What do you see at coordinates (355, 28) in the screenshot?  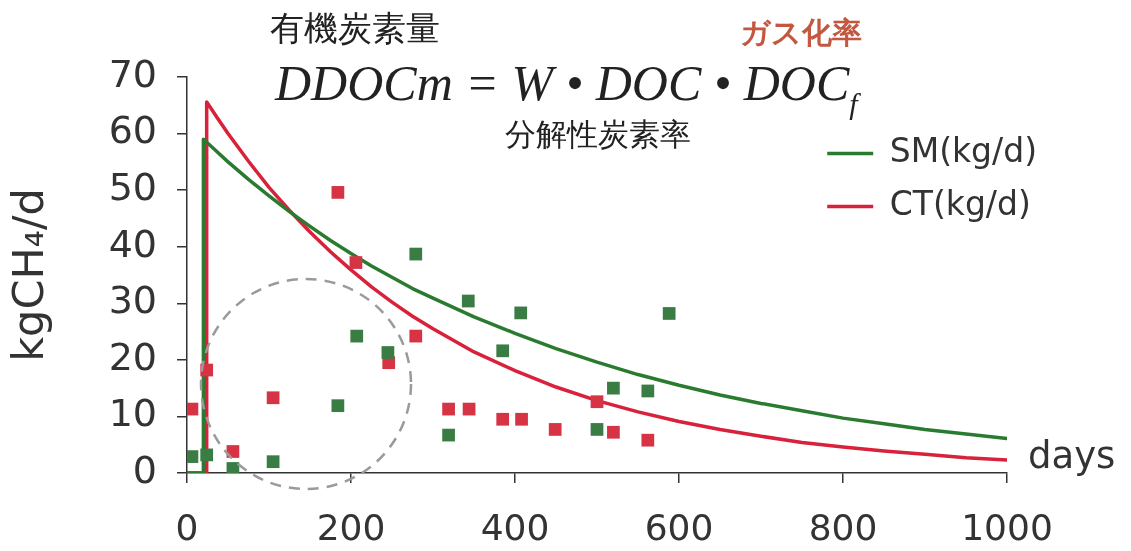 I see `text: 有機炭素量` at bounding box center [355, 28].